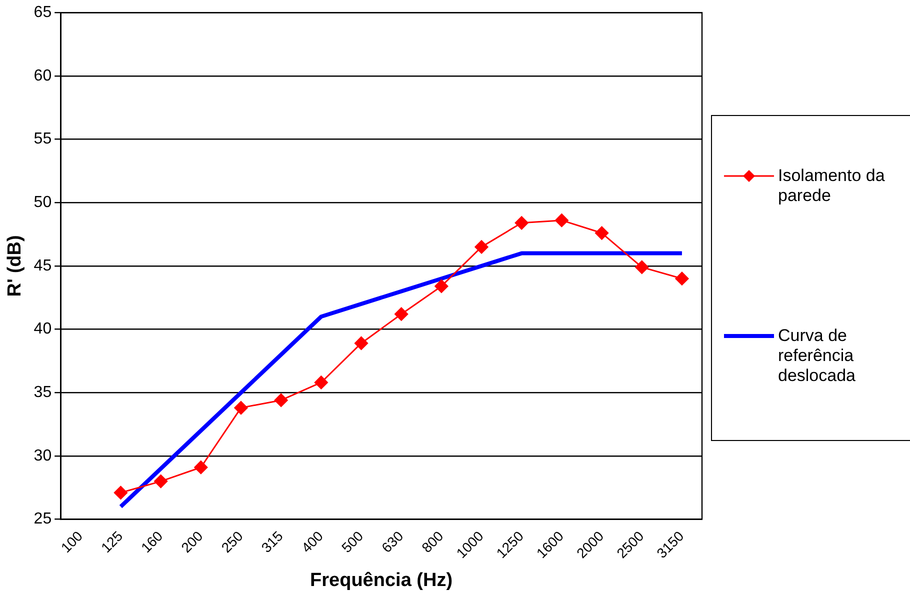 This screenshot has height=596, width=910. Describe the element at coordinates (72, 542) in the screenshot. I see `x-tick-label: 100` at that location.